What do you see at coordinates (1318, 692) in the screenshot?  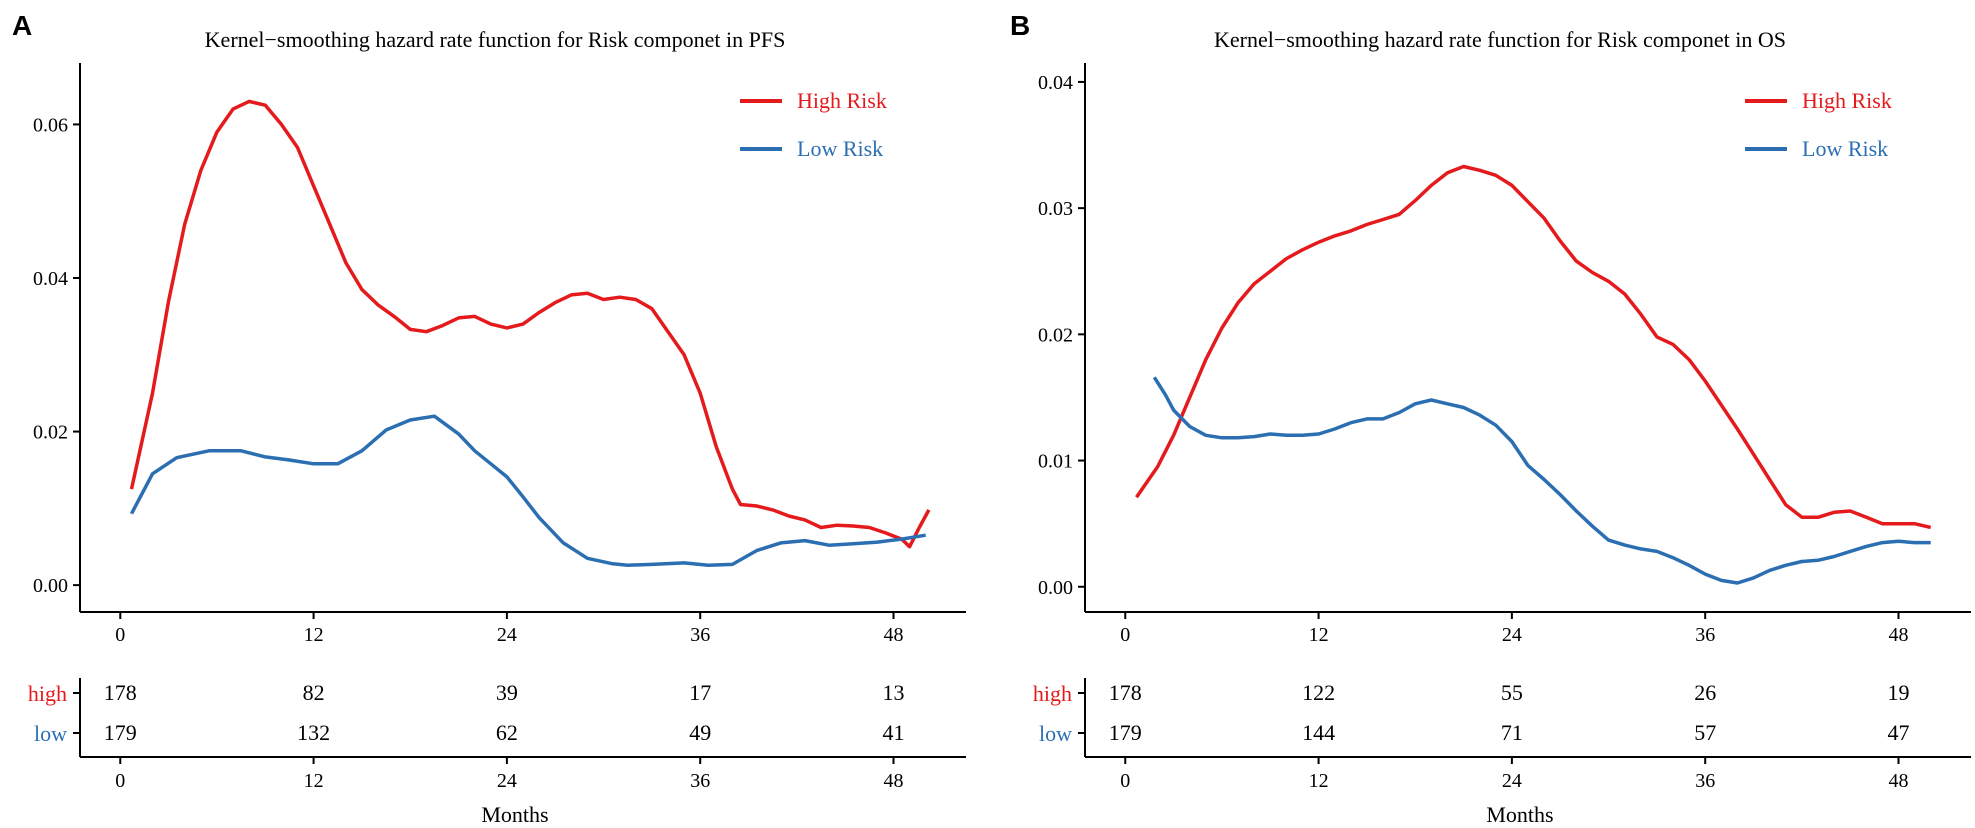 I see `risk-value-high: 122` at bounding box center [1318, 692].